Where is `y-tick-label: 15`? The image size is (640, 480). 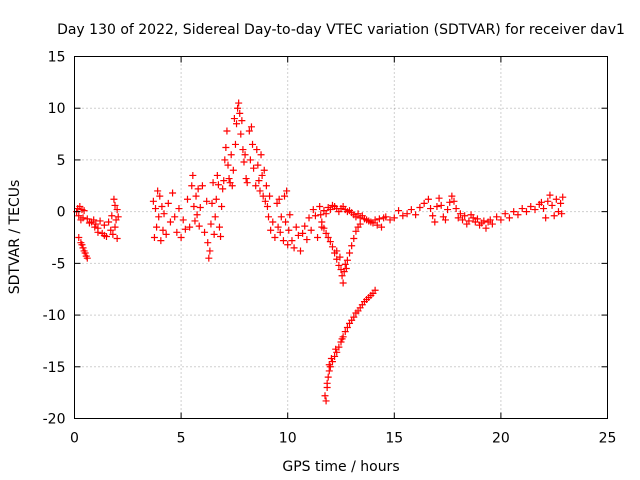 y-tick-label: 15 is located at coordinates (57, 58).